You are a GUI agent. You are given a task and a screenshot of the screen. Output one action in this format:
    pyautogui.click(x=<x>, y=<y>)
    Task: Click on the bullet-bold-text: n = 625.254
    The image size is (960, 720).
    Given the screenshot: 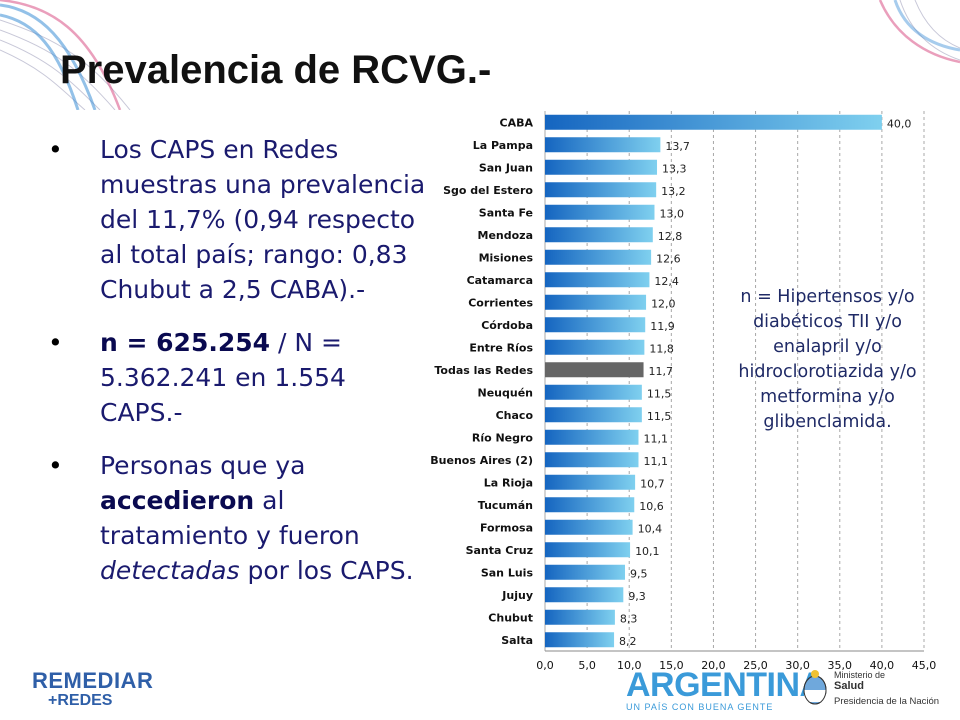 What is the action you would take?
    pyautogui.click(x=185, y=342)
    